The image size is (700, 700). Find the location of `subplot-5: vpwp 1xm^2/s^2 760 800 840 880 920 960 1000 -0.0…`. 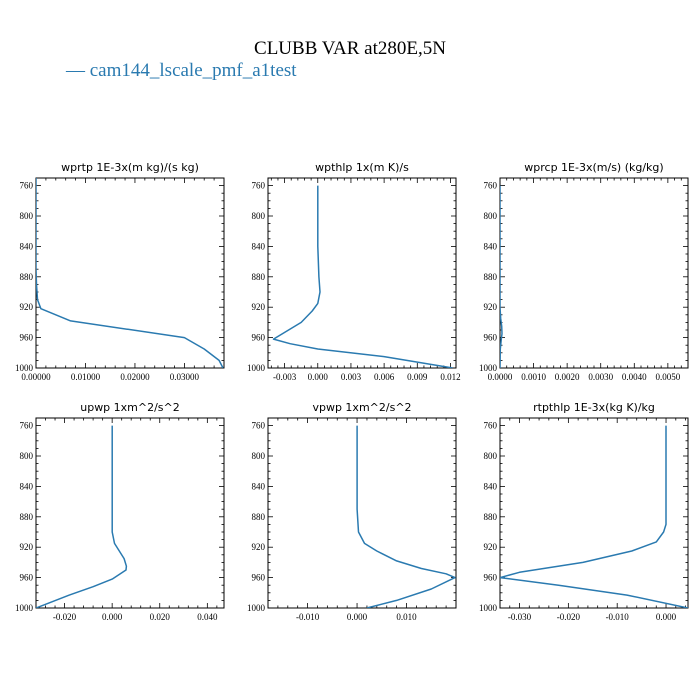

subplot-5: vpwp 1xm^2/s^2 760 800 840 880 920 960 1000 -0.0… is located at coordinates (352, 511).